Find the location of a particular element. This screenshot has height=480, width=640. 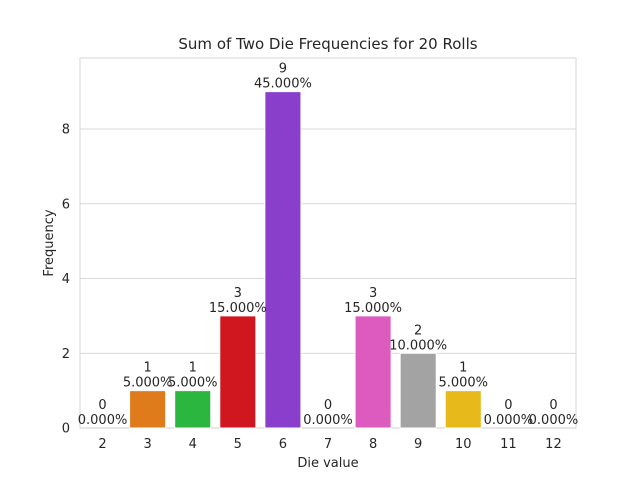

x-tick-label: 2 is located at coordinates (102, 444).